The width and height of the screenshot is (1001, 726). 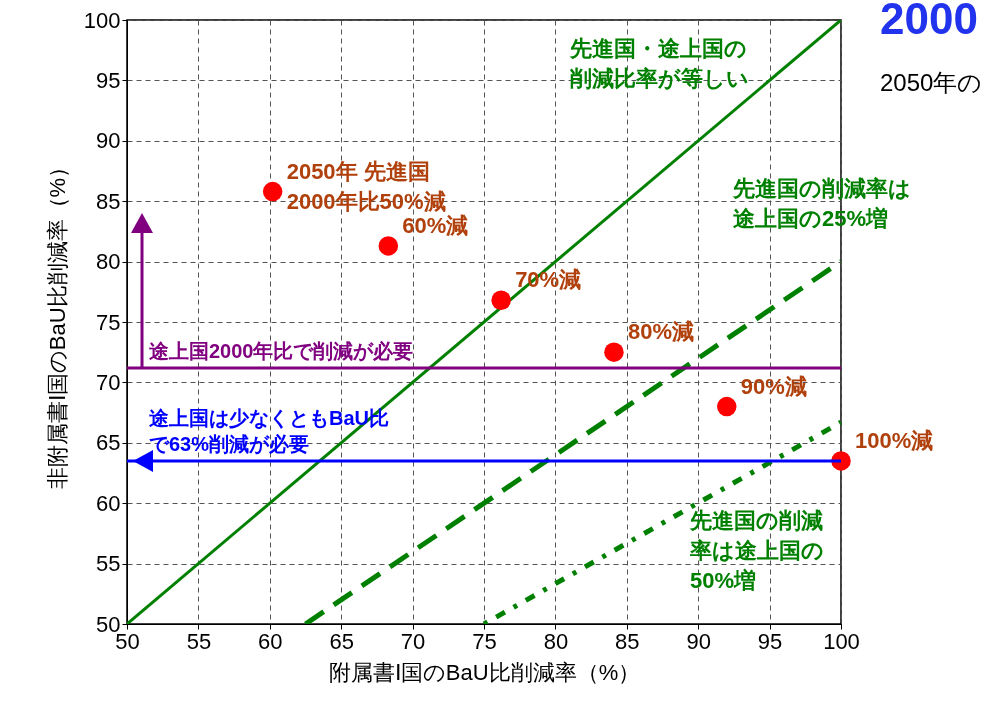 I want to click on text: 2000, so click(x=929, y=21).